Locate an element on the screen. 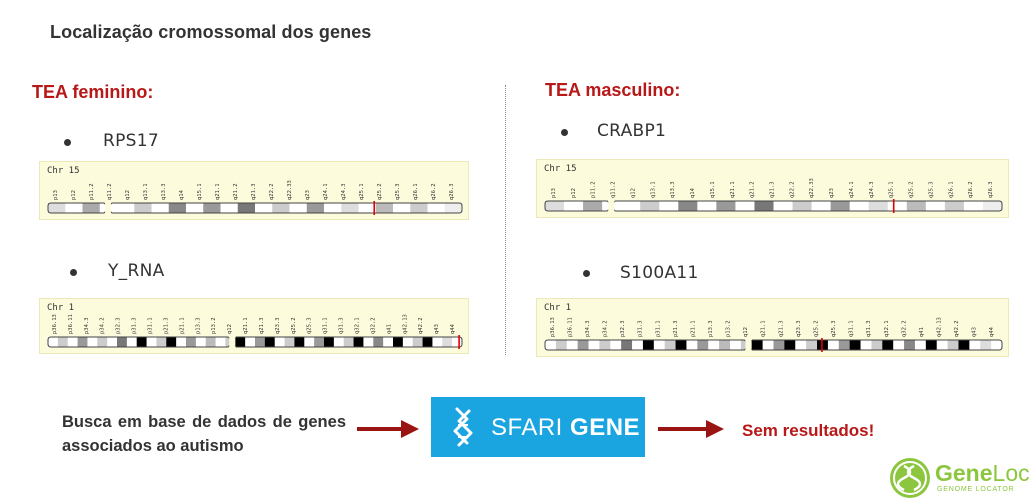 The image size is (1031, 502). sfari-name: SFARI is located at coordinates (527, 427).